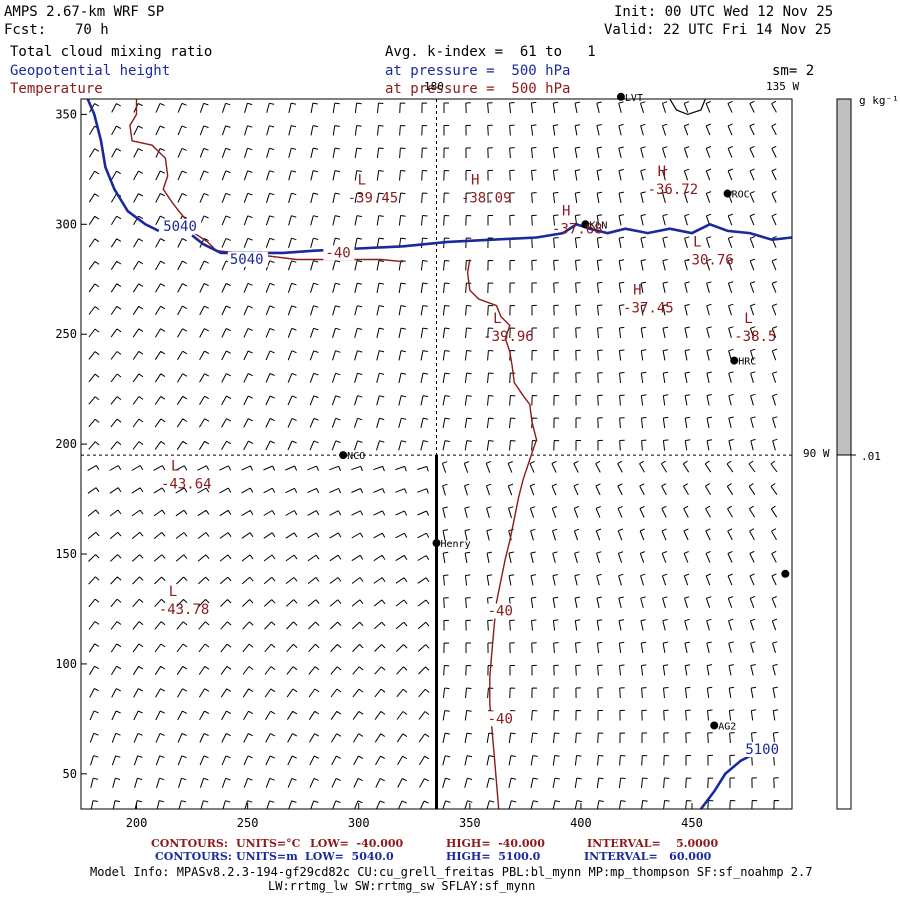 The image size is (900, 900). What do you see at coordinates (741, 195) in the screenshot?
I see `station-label: ROC` at bounding box center [741, 195].